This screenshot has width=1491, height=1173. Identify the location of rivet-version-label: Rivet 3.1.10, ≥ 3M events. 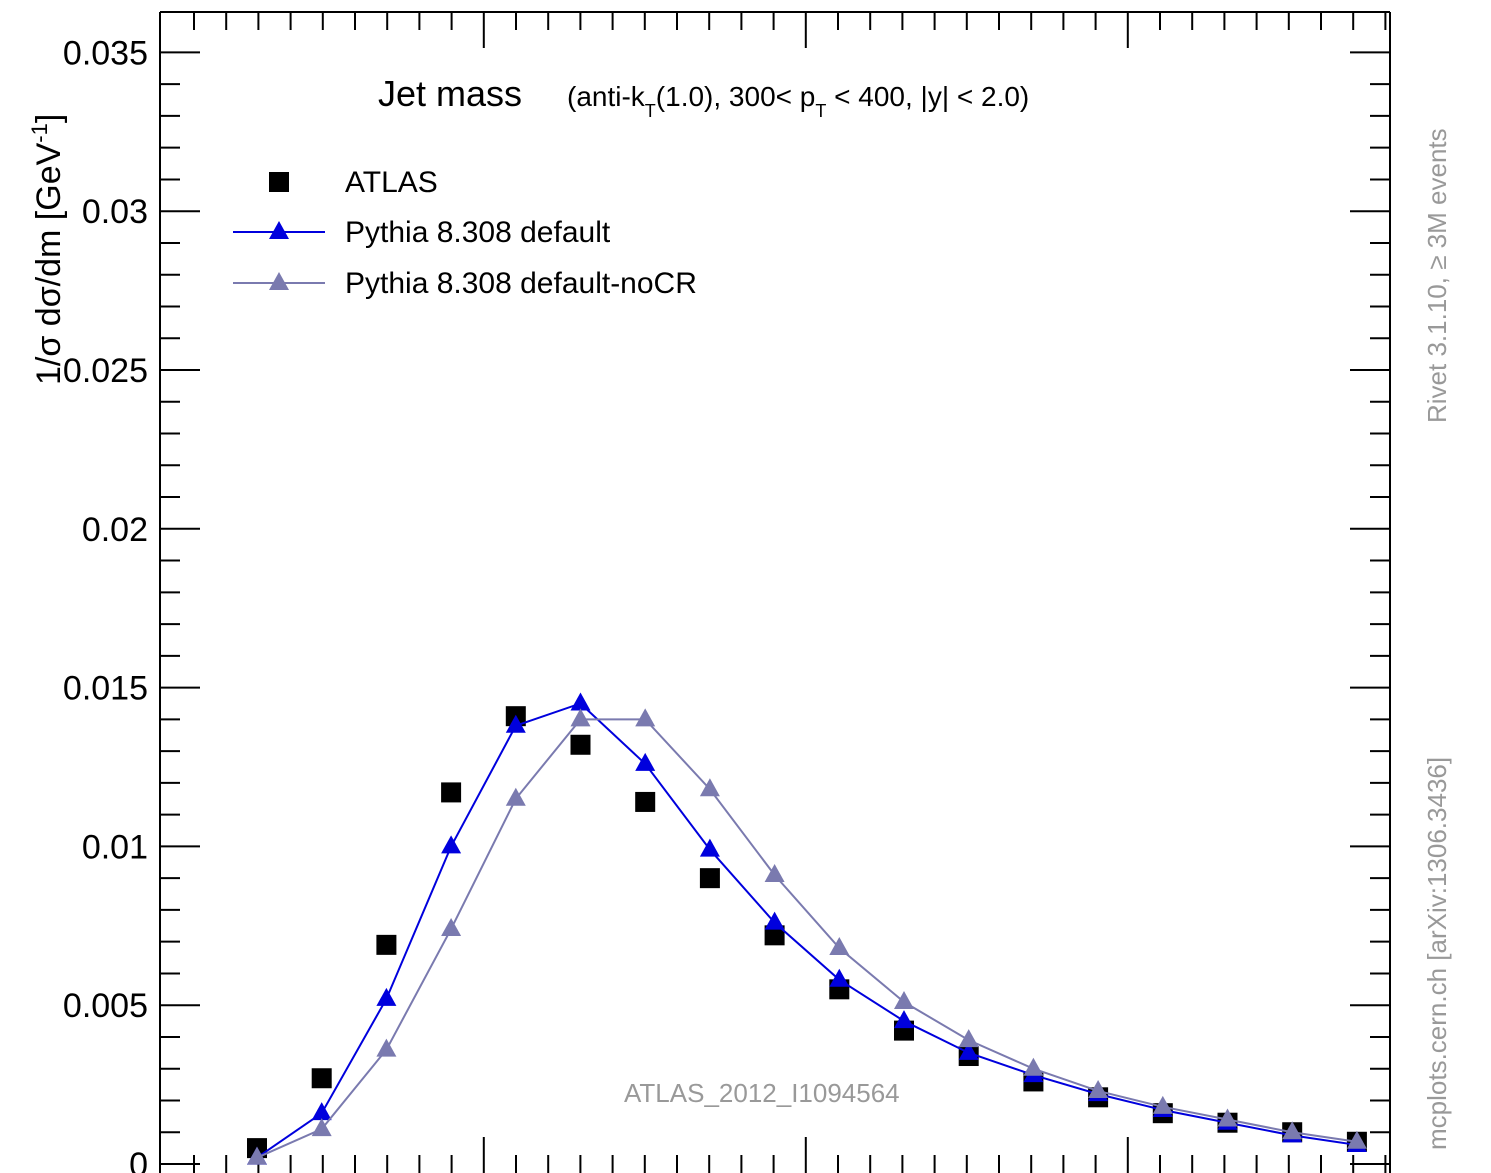
(1437, 275).